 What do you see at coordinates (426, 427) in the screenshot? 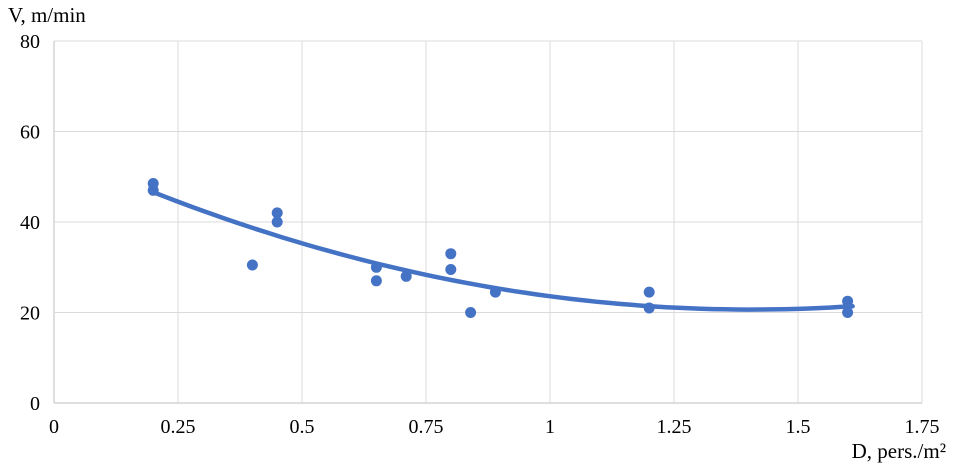
I see `x-tick-label: 0.75` at bounding box center [426, 427].